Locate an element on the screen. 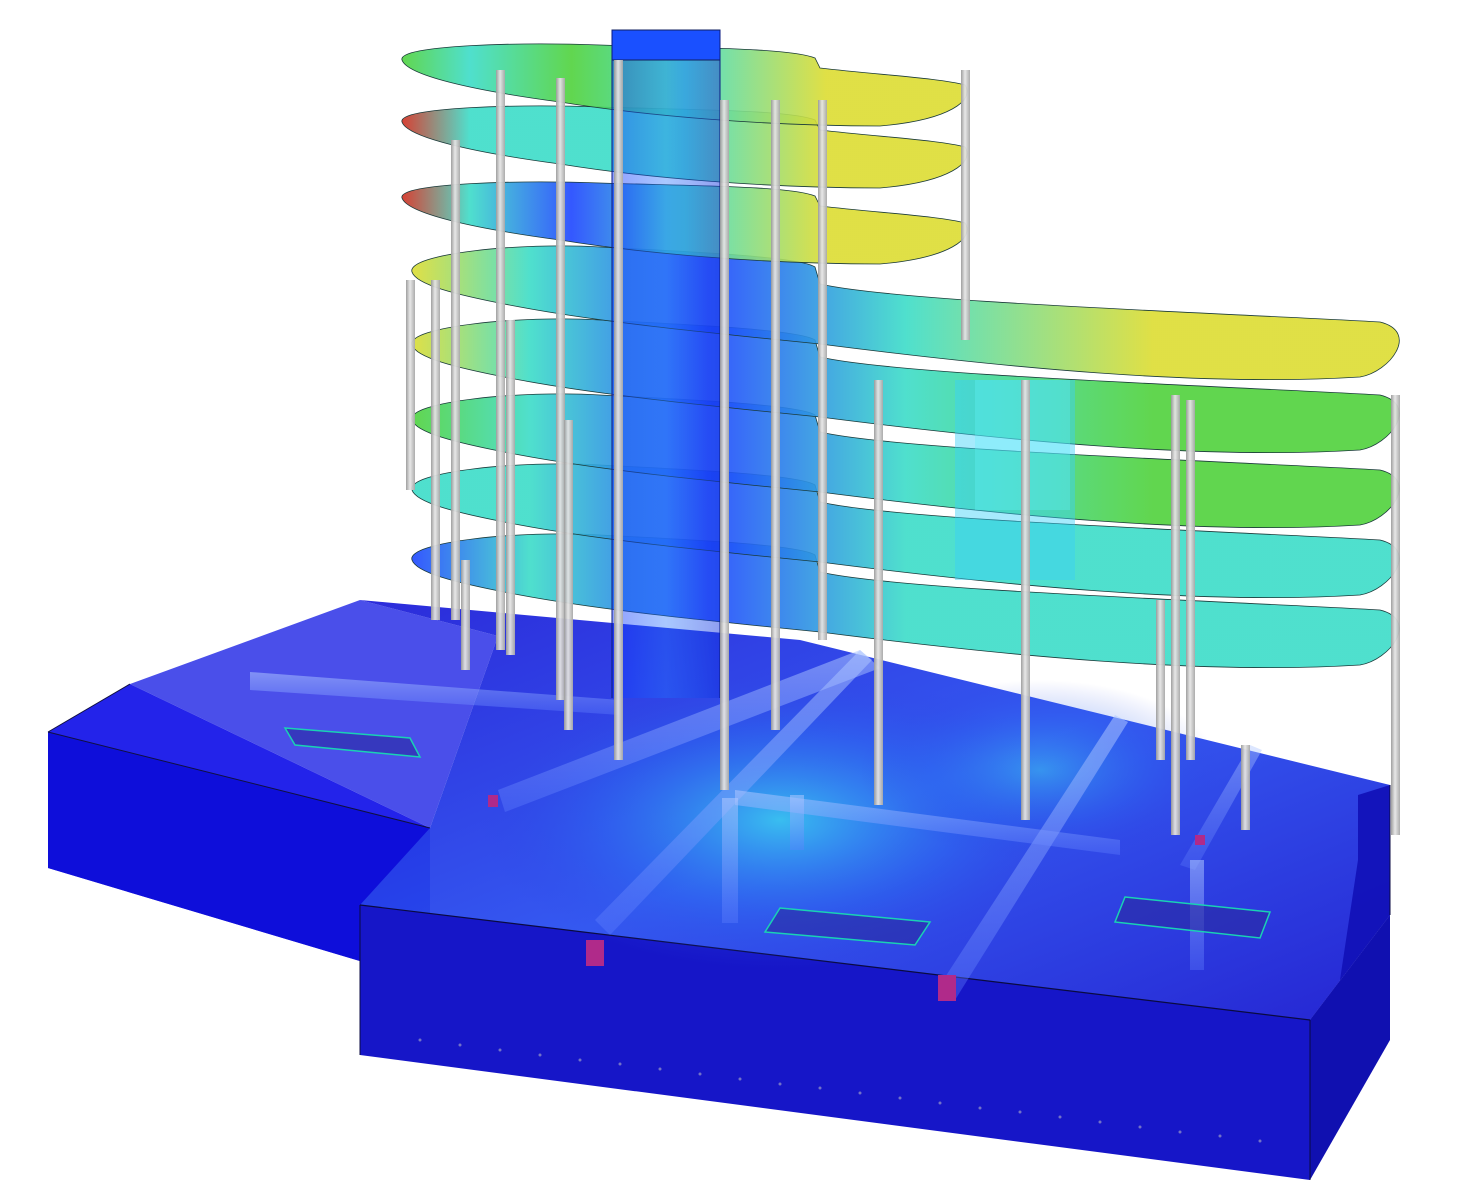 The image size is (1459, 1201). left-wing-front is located at coordinates (239, 857).